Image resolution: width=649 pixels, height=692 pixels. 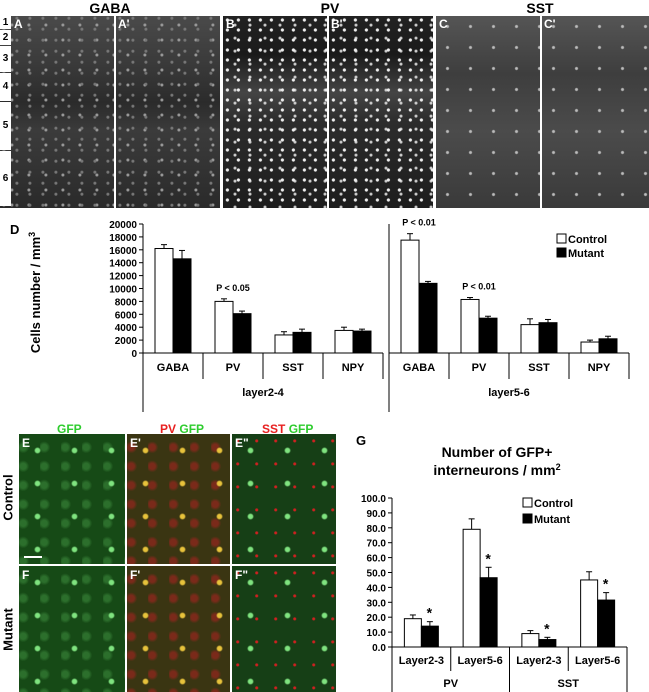 What do you see at coordinates (496, 470) in the screenshot?
I see `chart-title-g-line2: interneurons / mm2` at bounding box center [496, 470].